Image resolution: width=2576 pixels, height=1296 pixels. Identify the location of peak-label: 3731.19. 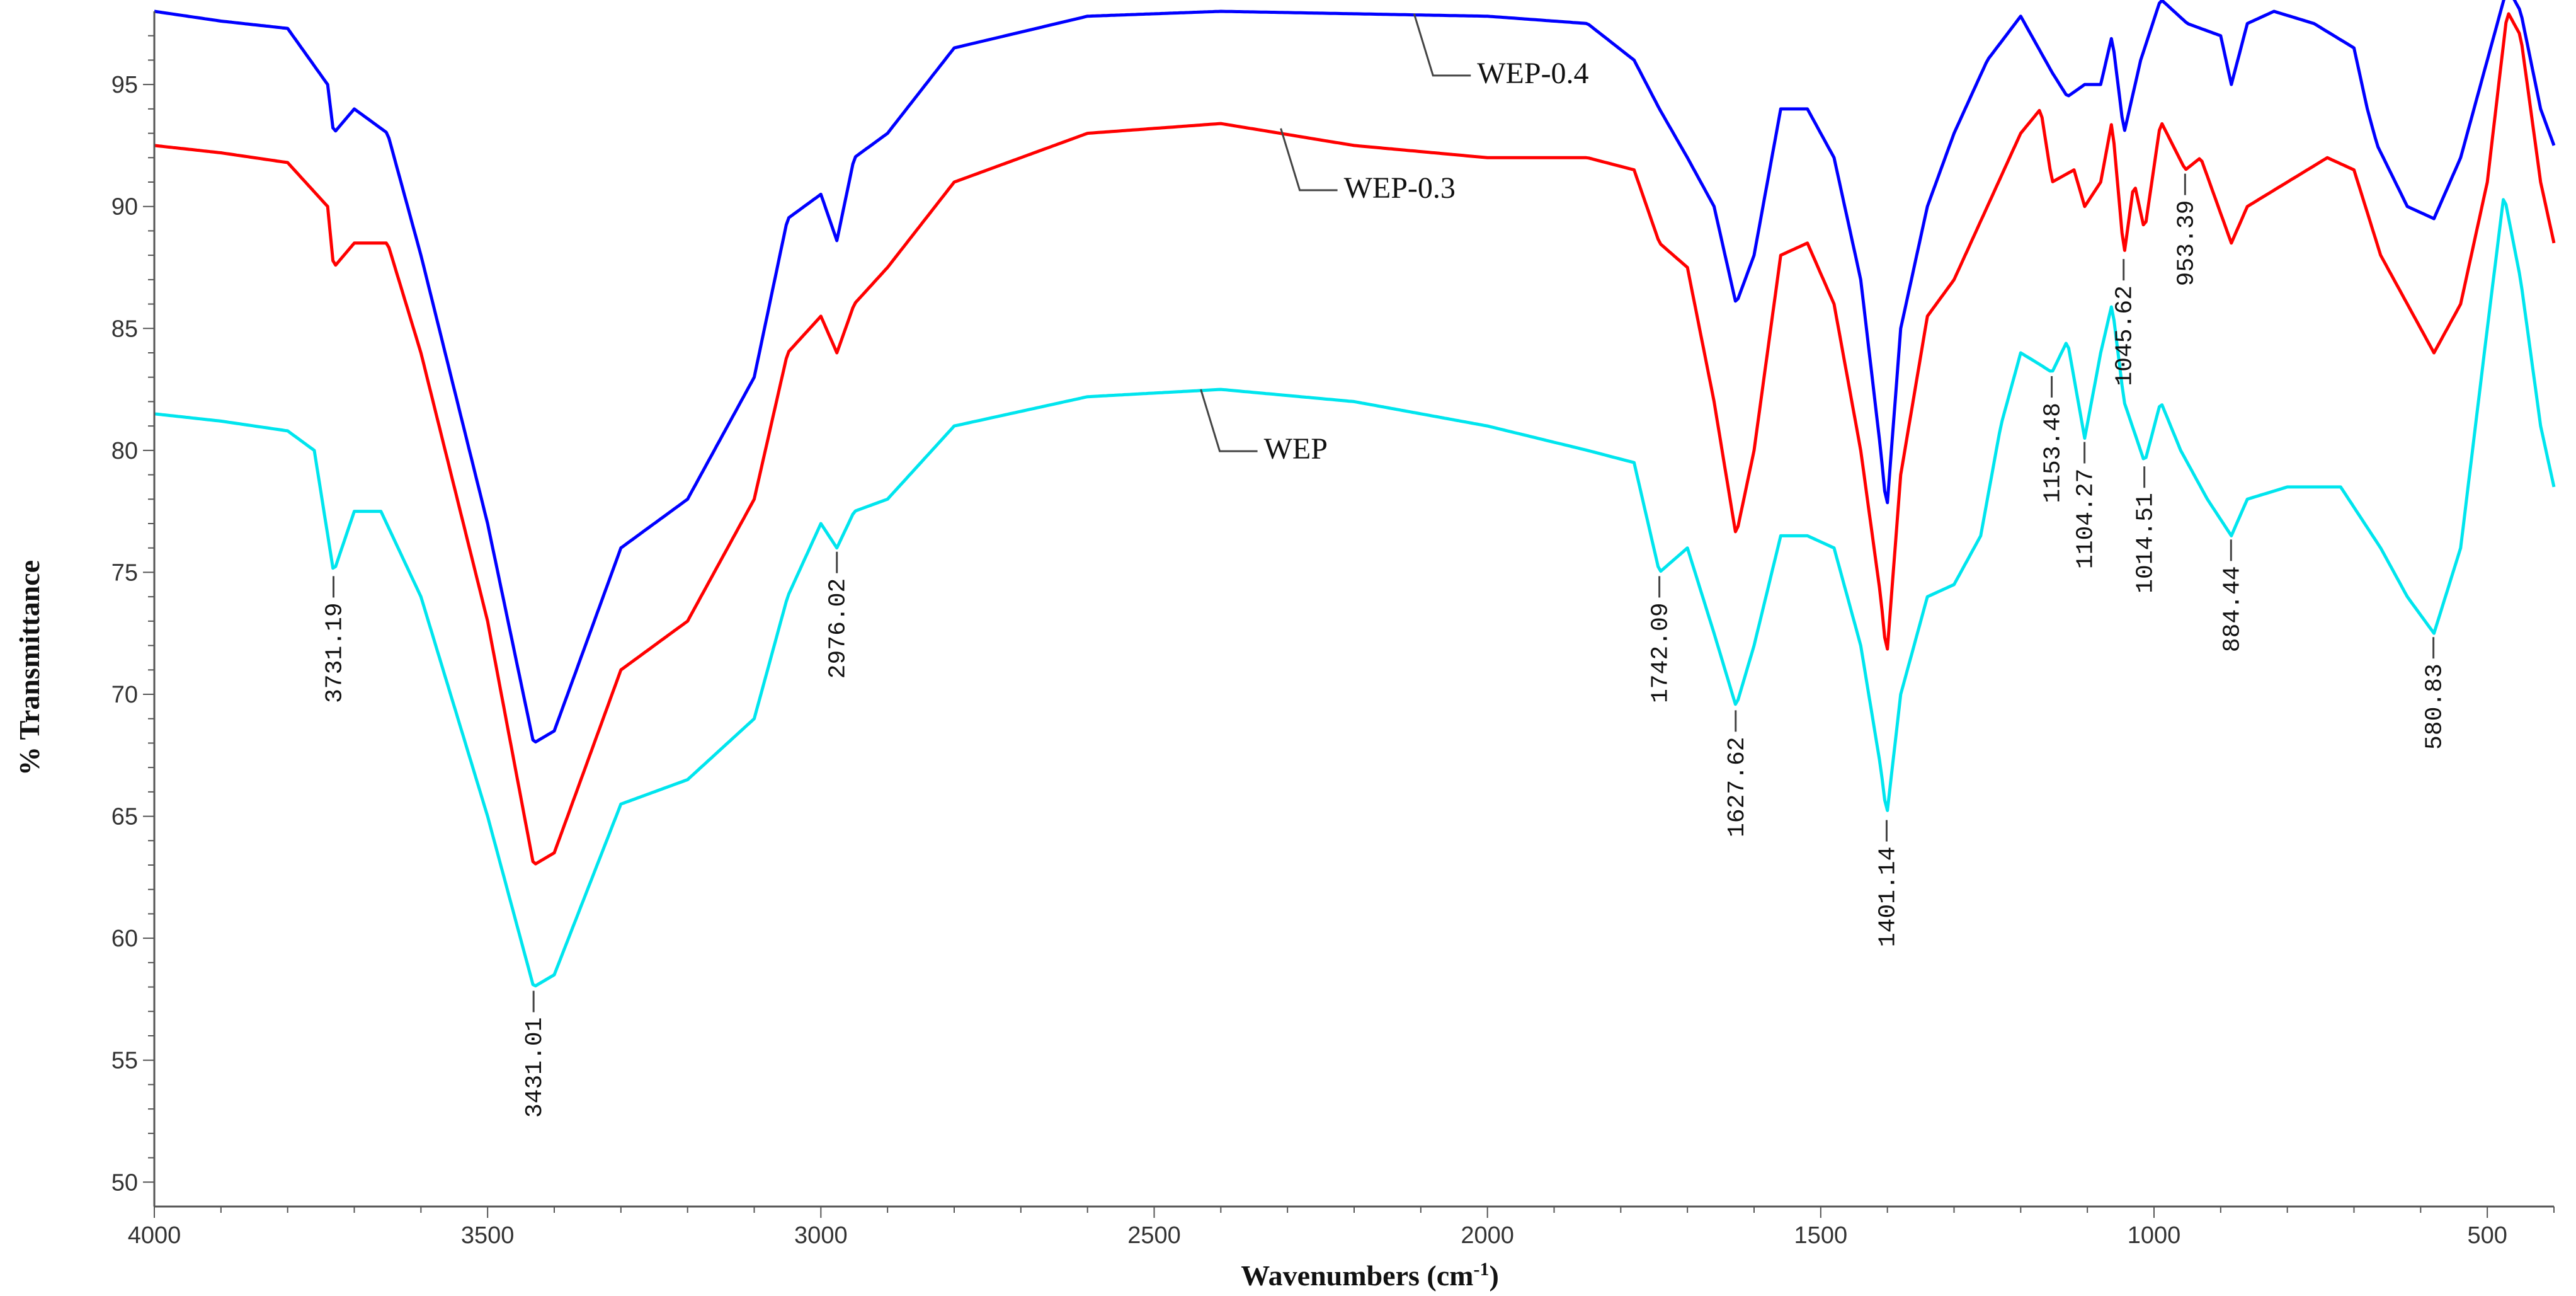
(335, 652).